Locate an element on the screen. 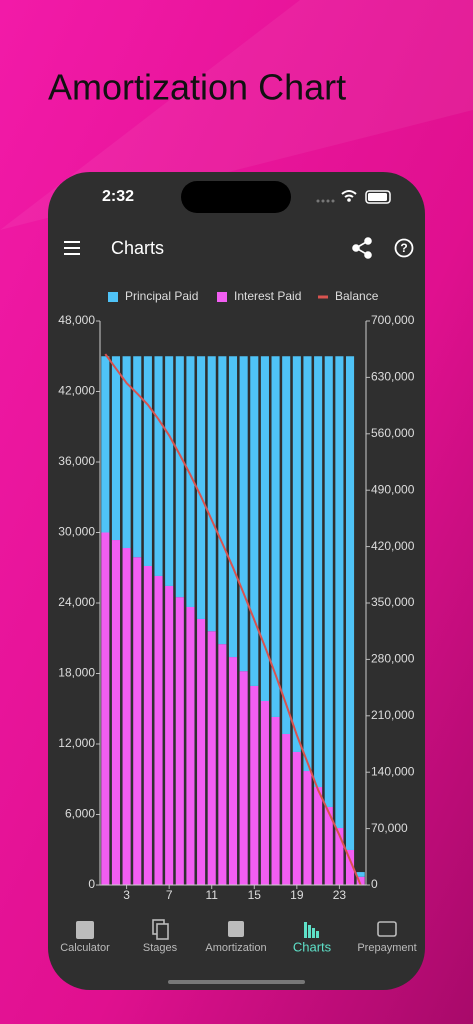 This screenshot has width=473, height=1024. y-tick-label: 30,000 is located at coordinates (76, 532).